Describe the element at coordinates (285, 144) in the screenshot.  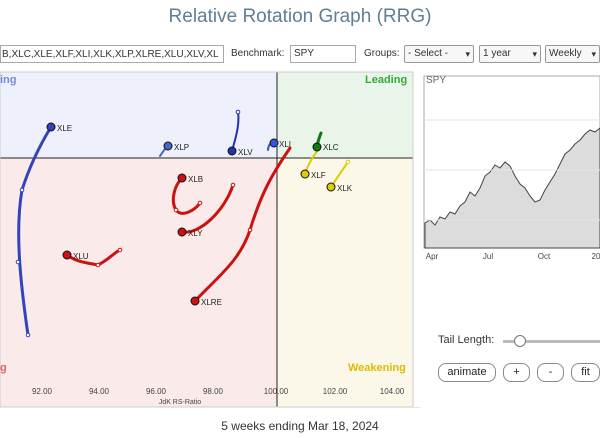
I see `xli-label: XLI` at that location.